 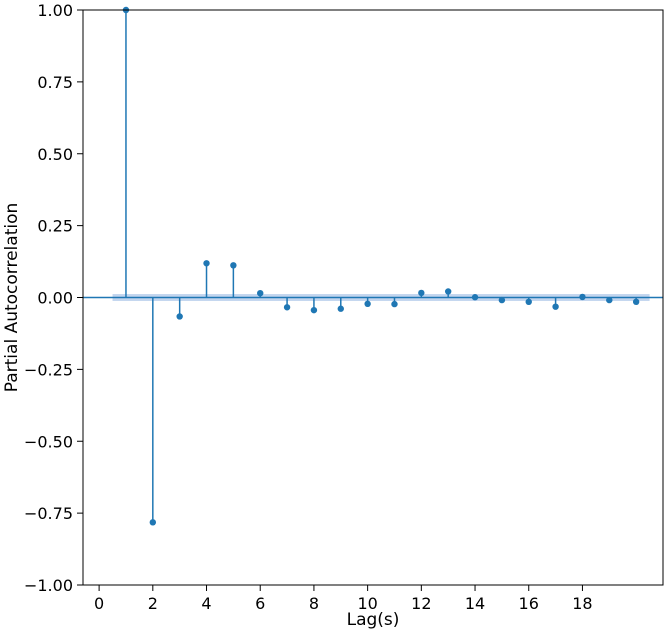 What do you see at coordinates (55, 154) in the screenshot?
I see `y-tick-label: 0.50` at bounding box center [55, 154].